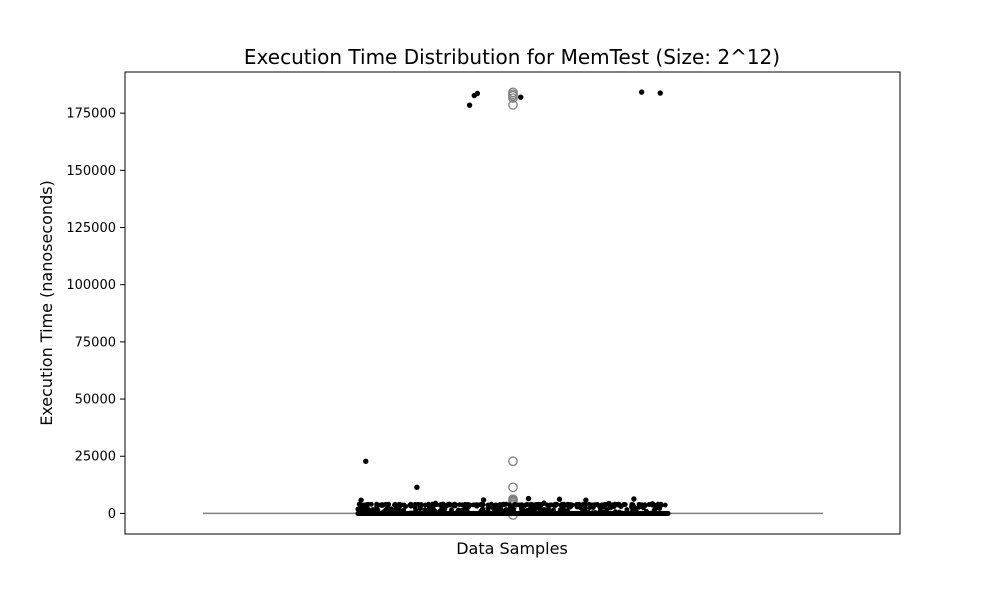 The height and width of the screenshot is (600, 1000). What do you see at coordinates (512, 548) in the screenshot?
I see `x-axis-label: Data Samples` at bounding box center [512, 548].